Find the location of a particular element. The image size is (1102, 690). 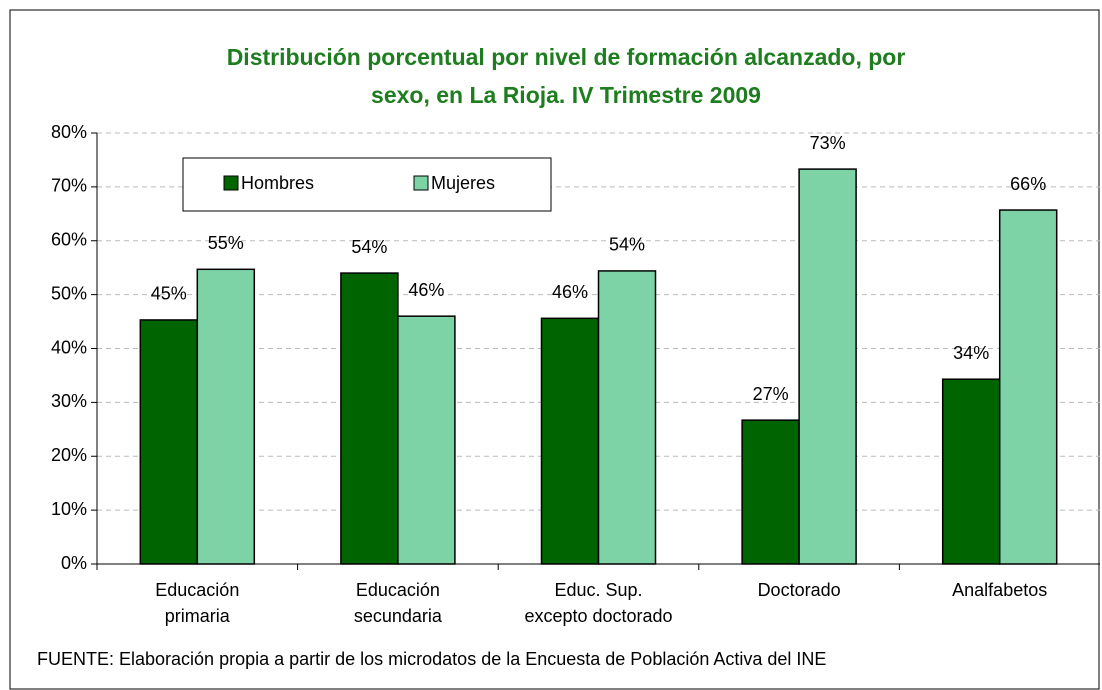

data-label: 55% is located at coordinates (226, 243).